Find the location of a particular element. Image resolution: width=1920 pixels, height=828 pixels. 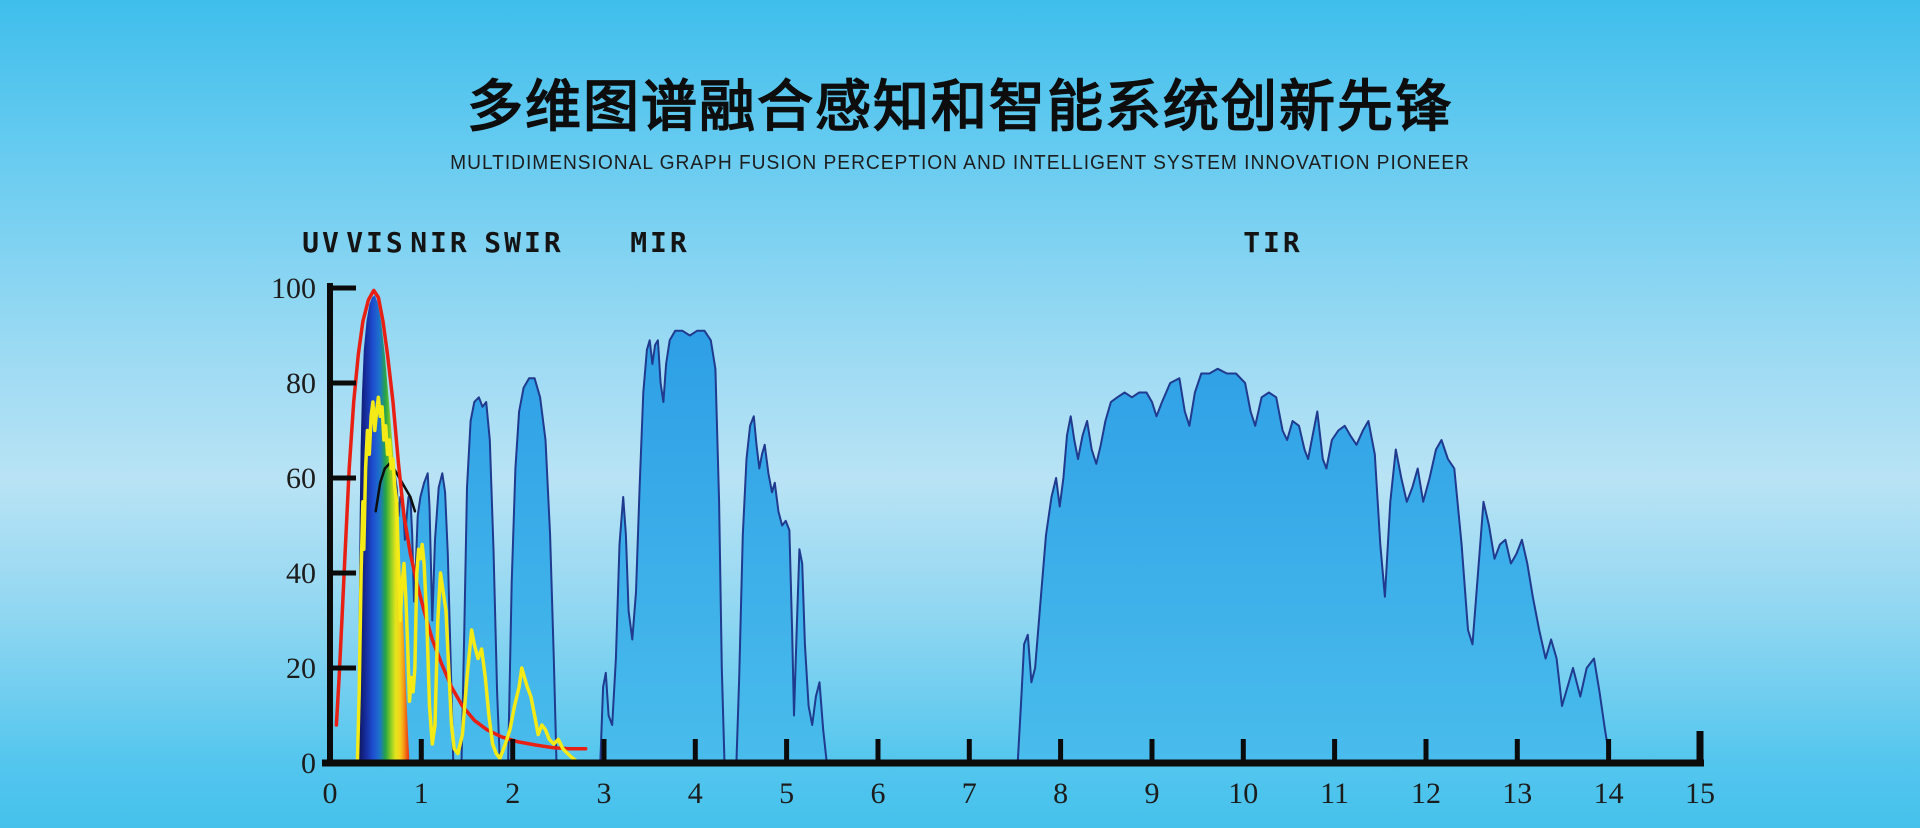

x-tick-label: 3 is located at coordinates (604, 793).